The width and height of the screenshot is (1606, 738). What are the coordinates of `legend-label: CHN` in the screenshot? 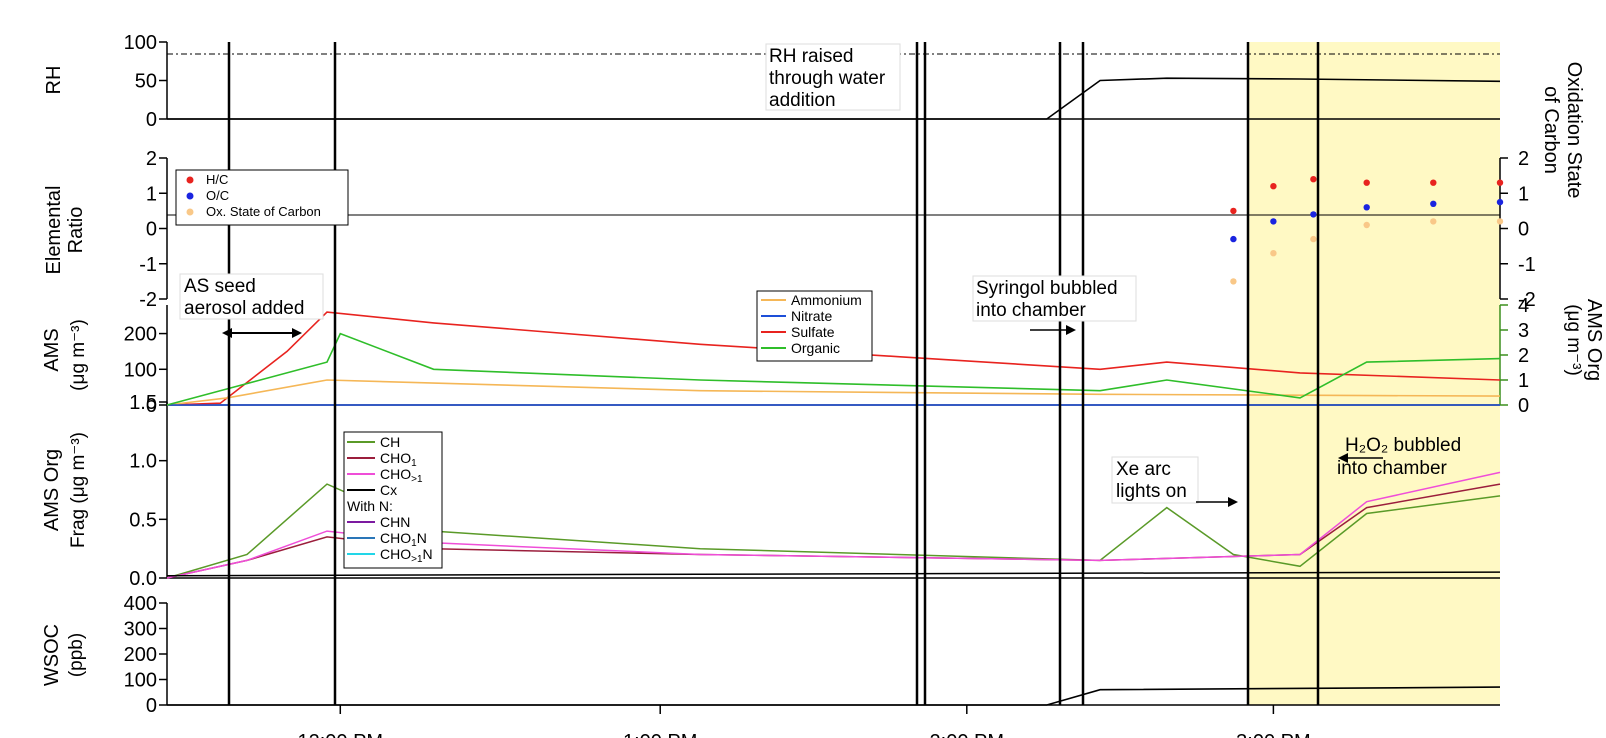 It's located at (395, 522).